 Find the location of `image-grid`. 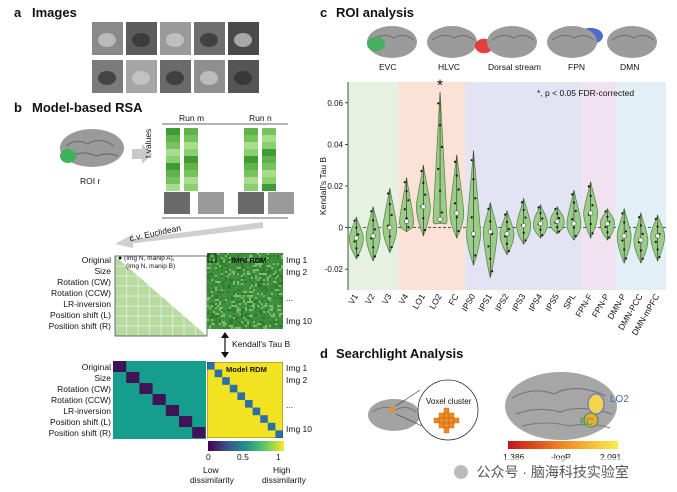

image-grid is located at coordinates (175, 57).